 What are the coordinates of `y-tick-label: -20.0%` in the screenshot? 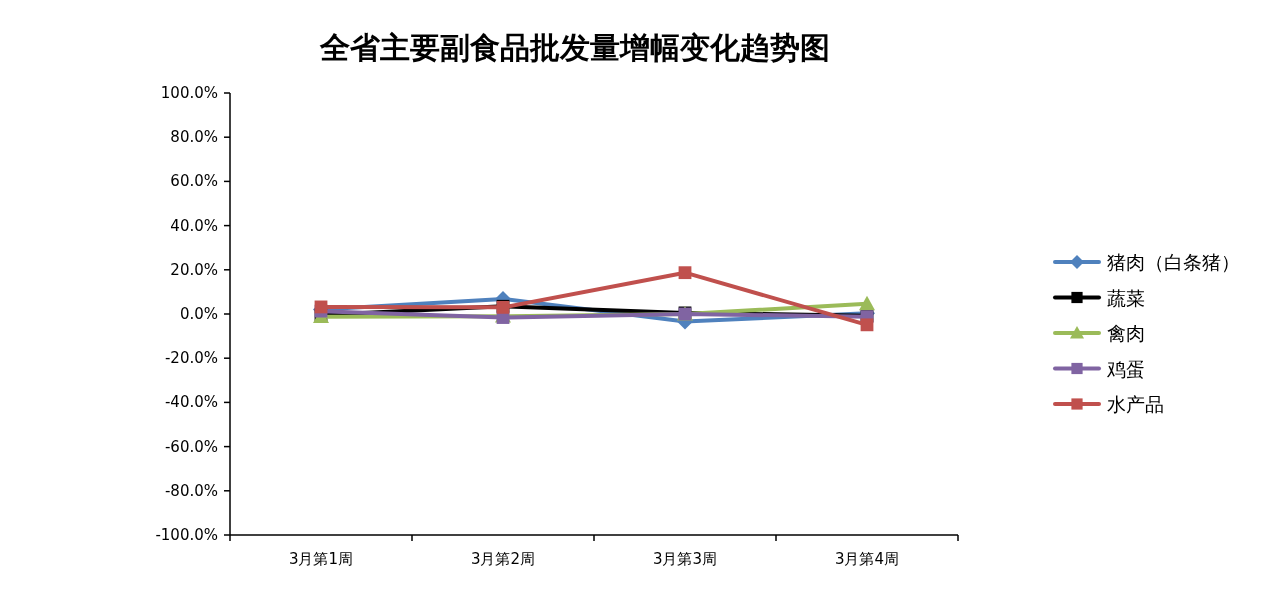 It's located at (191, 358).